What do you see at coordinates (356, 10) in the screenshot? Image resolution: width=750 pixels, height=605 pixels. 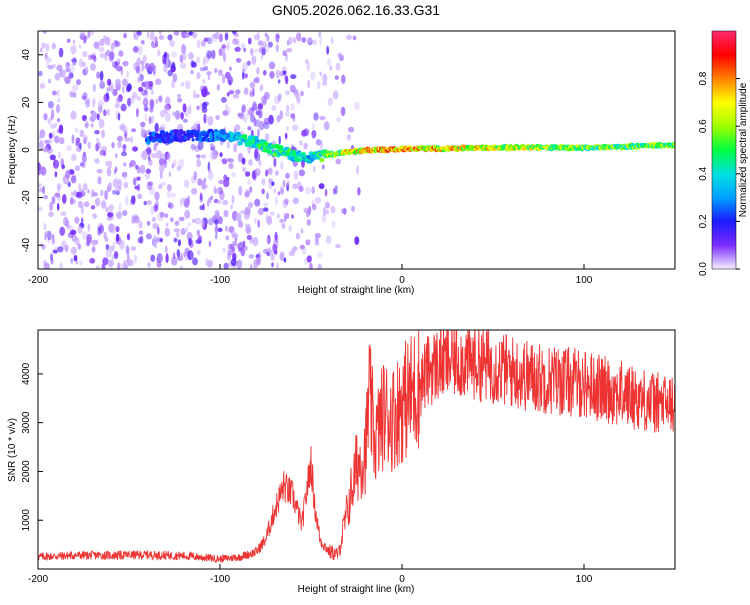 I see `figure-title: GN05.2026.062.16.33.G31` at bounding box center [356, 10].